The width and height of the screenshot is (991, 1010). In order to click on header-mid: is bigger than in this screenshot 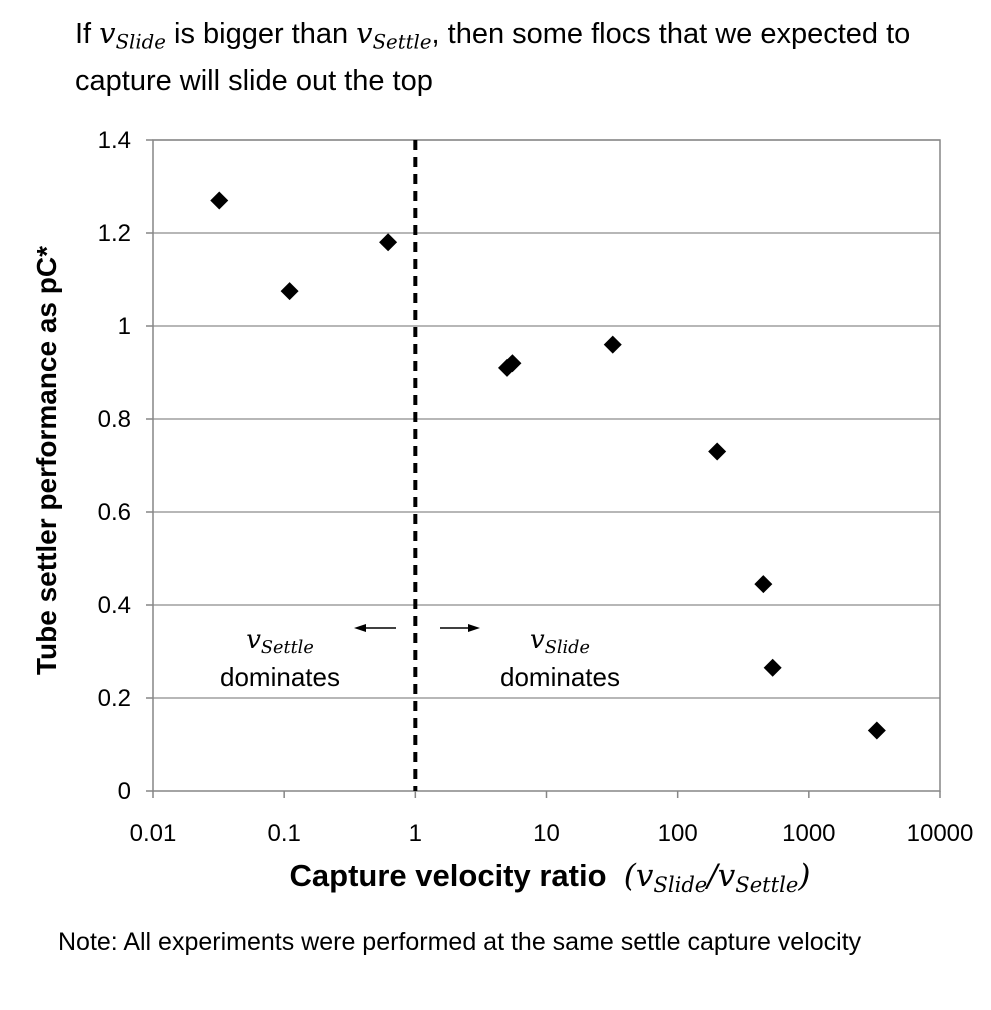, I will do `click(261, 34)`.